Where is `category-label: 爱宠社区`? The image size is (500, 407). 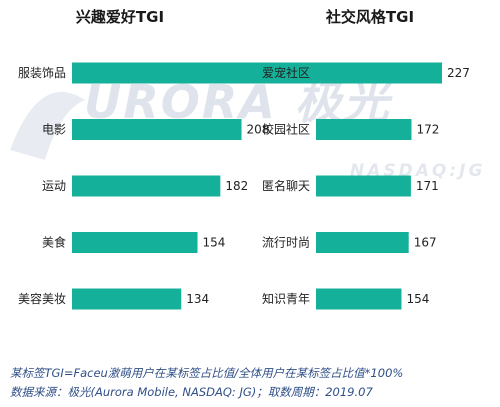
category-label: 爱宠社区 is located at coordinates (286, 72).